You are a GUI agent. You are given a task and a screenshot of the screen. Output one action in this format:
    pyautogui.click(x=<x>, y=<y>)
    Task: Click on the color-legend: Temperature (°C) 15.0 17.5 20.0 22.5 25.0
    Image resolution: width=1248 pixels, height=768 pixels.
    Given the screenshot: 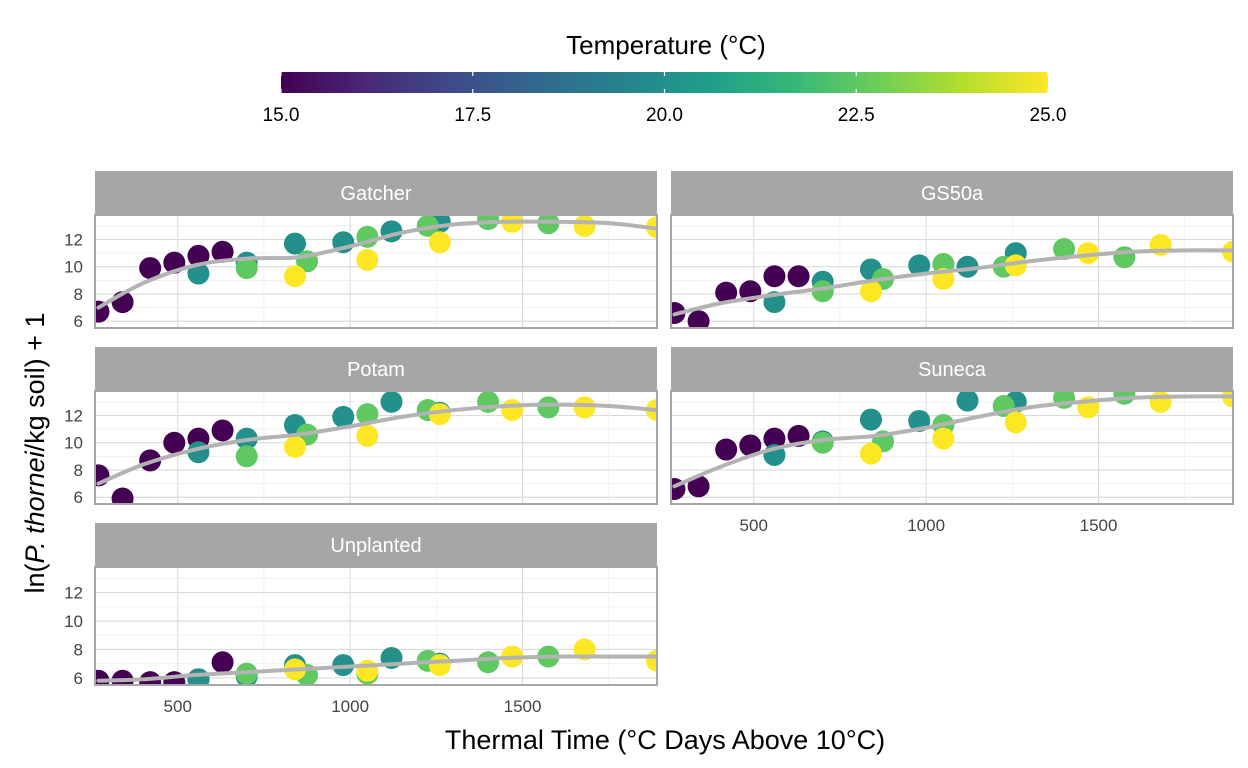 What is the action you would take?
    pyautogui.click(x=665, y=78)
    